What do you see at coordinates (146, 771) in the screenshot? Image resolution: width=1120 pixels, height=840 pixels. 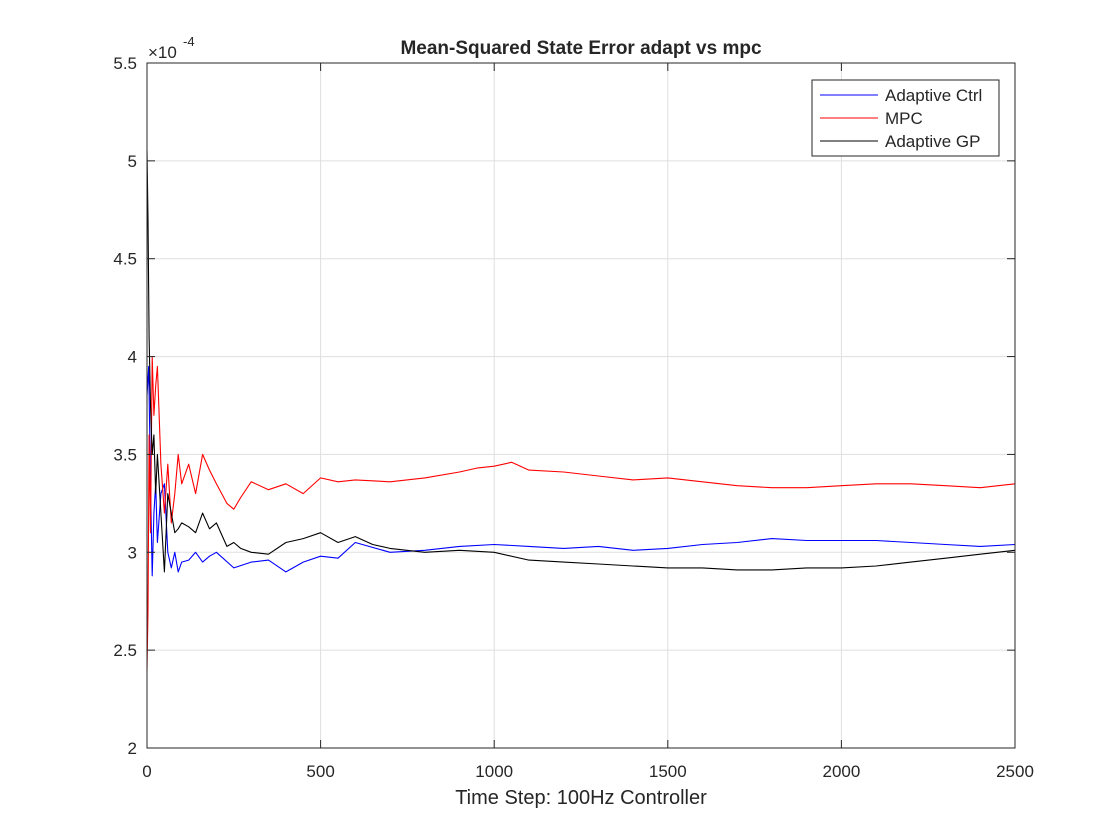 I see `x-tick-label: 0` at bounding box center [146, 771].